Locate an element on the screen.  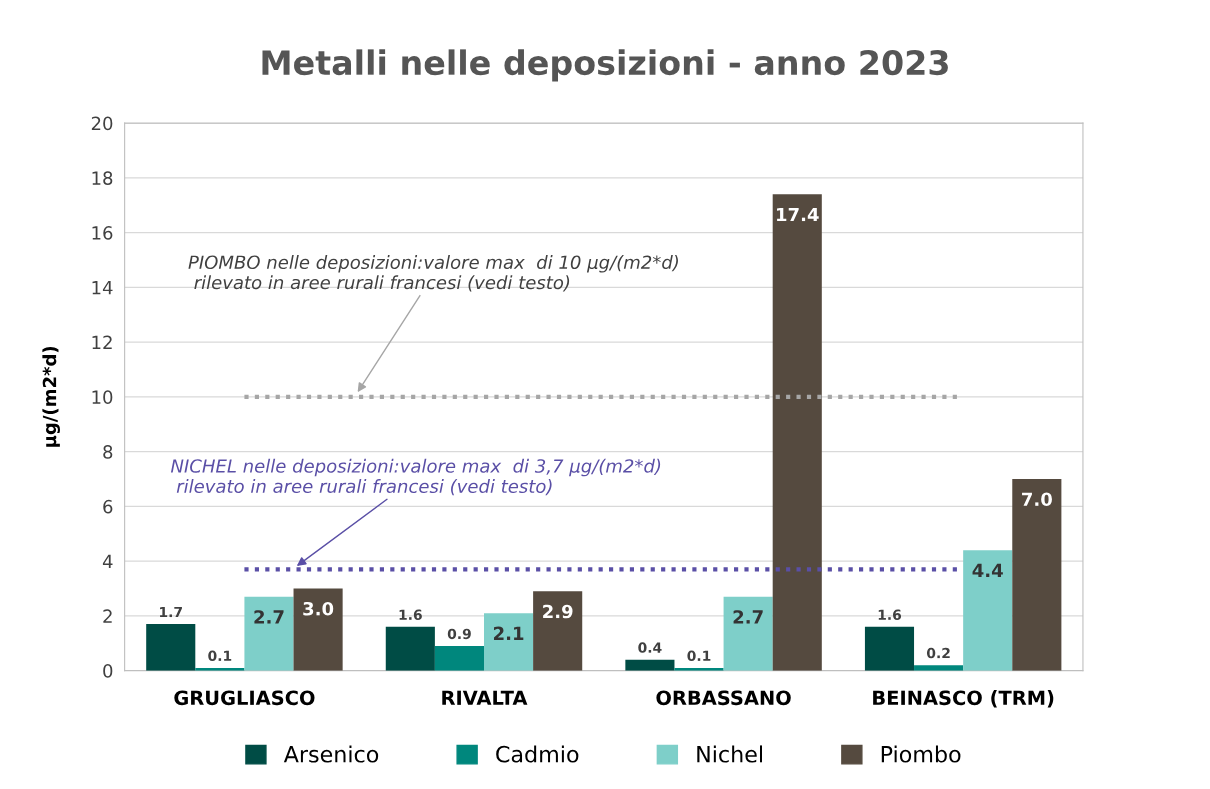
data-label: 7.0 is located at coordinates (1037, 499).